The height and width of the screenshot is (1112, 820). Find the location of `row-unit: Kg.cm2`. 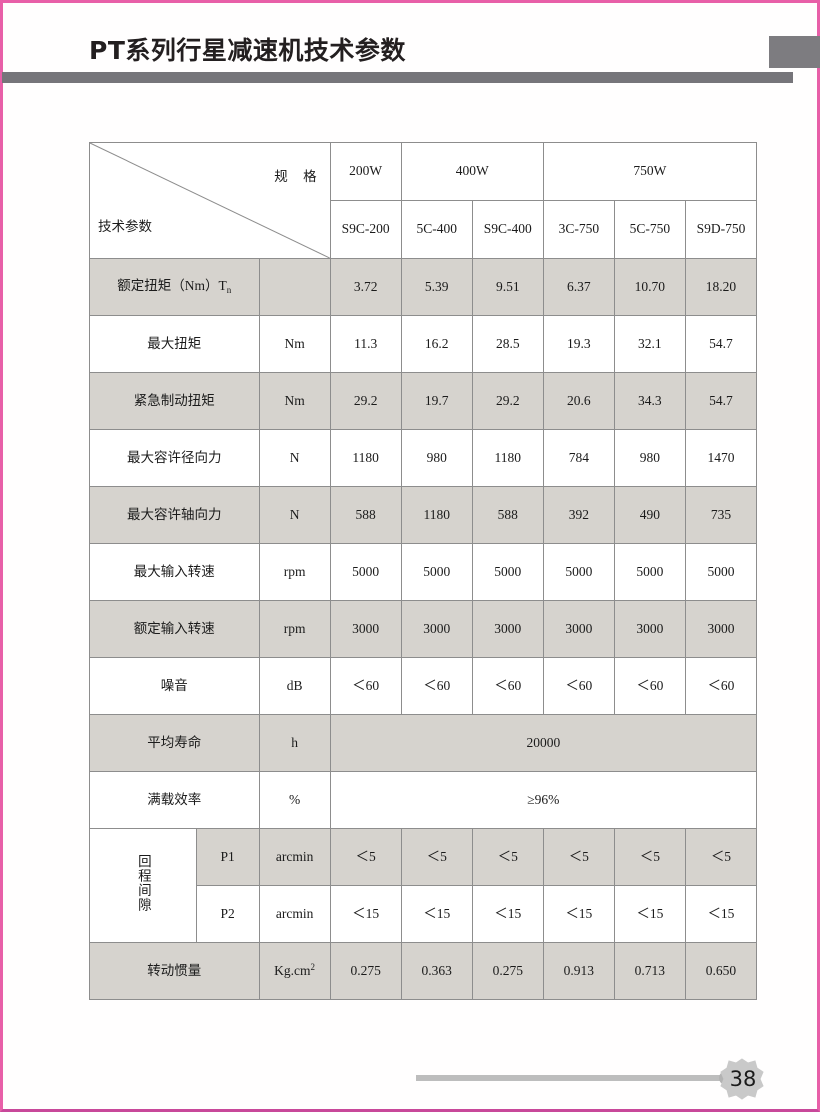

row-unit: Kg.cm2 is located at coordinates (294, 971).